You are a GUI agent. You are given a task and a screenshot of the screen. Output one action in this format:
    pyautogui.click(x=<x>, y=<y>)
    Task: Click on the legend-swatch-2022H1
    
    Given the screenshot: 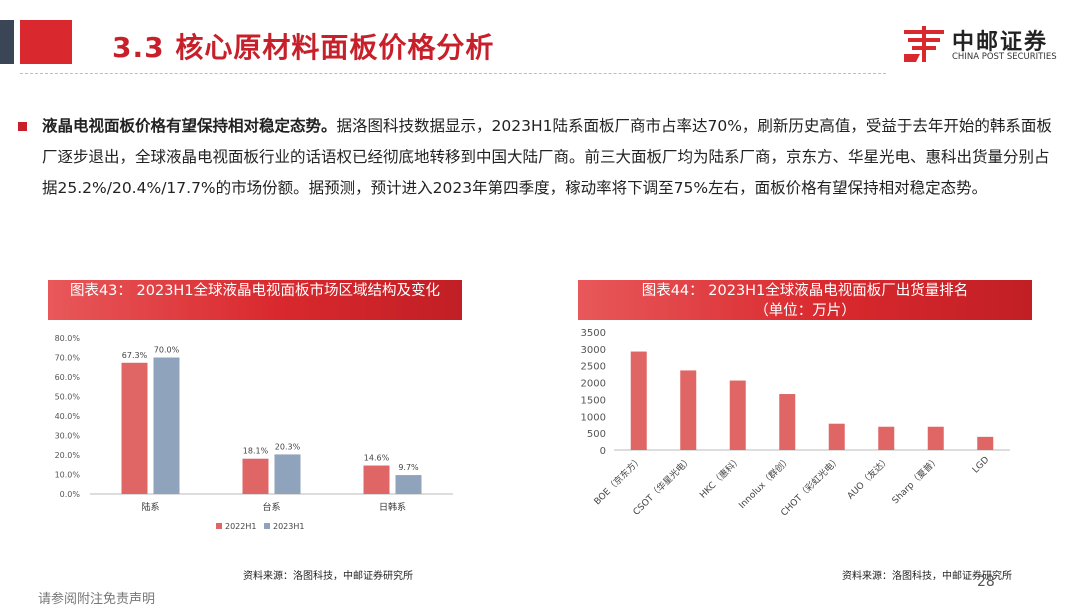 What is the action you would take?
    pyautogui.click(x=219, y=526)
    